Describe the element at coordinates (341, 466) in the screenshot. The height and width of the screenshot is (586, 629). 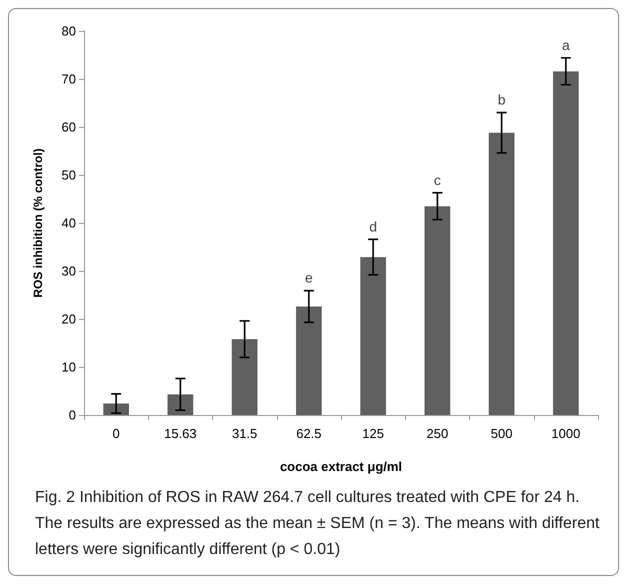
I see `x-axis-title: cocoa extract μg/ml` at that location.